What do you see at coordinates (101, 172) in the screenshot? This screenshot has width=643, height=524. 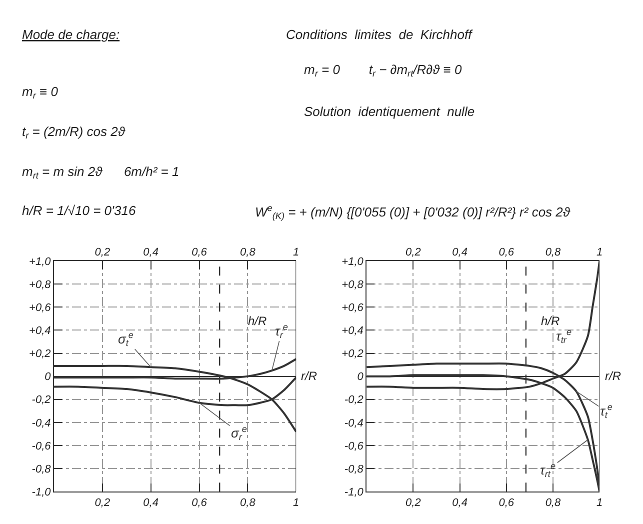 I see `text: m$_{rt}$ = m sin 2ϑ 6m/h² = 1` at bounding box center [101, 172].